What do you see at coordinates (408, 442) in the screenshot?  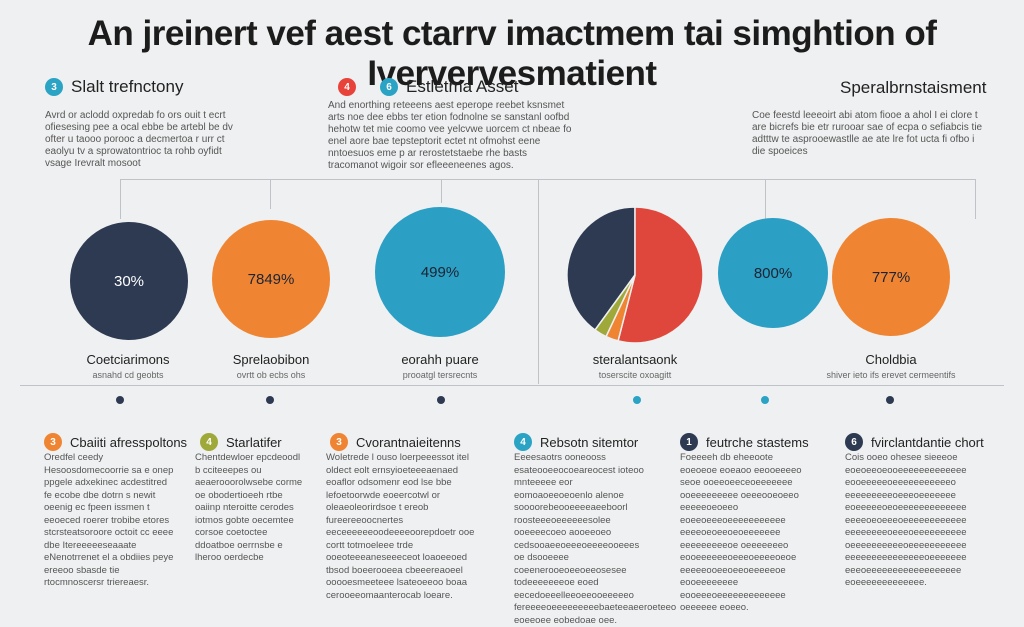 I see `bottom-section-3-title: Cvorantnaieitenns` at bounding box center [408, 442].